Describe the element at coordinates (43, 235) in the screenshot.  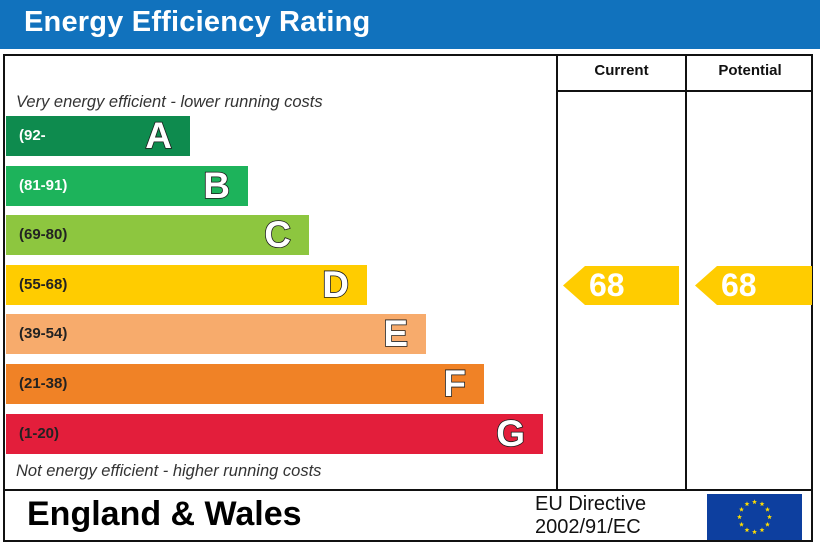
I see `band-c-range: (69-80)` at that location.